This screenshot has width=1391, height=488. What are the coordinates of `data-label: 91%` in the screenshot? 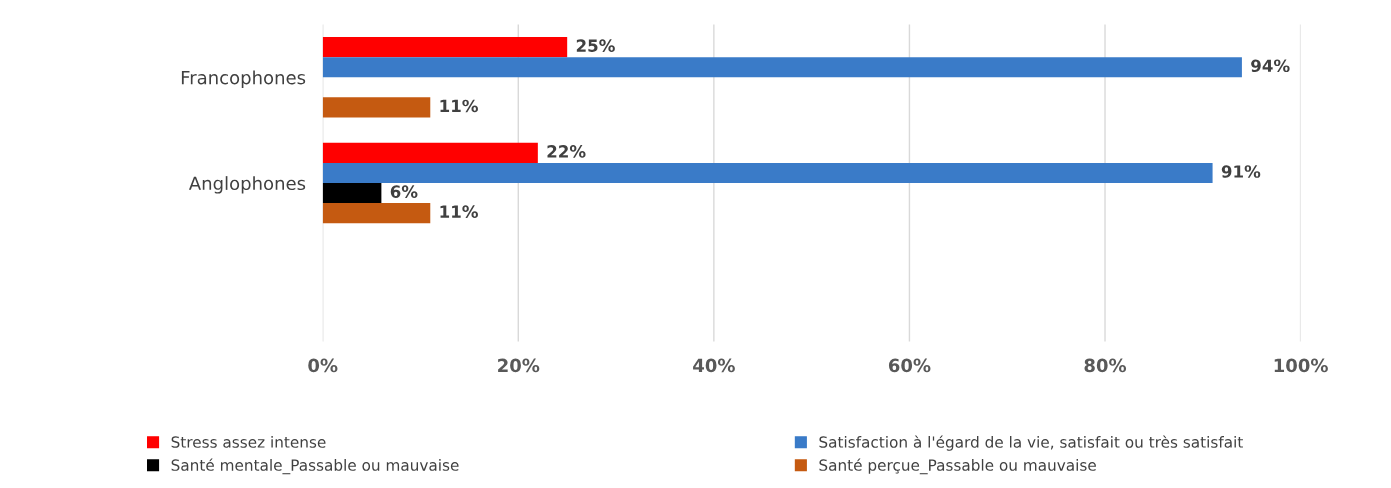 It's located at (1241, 171).